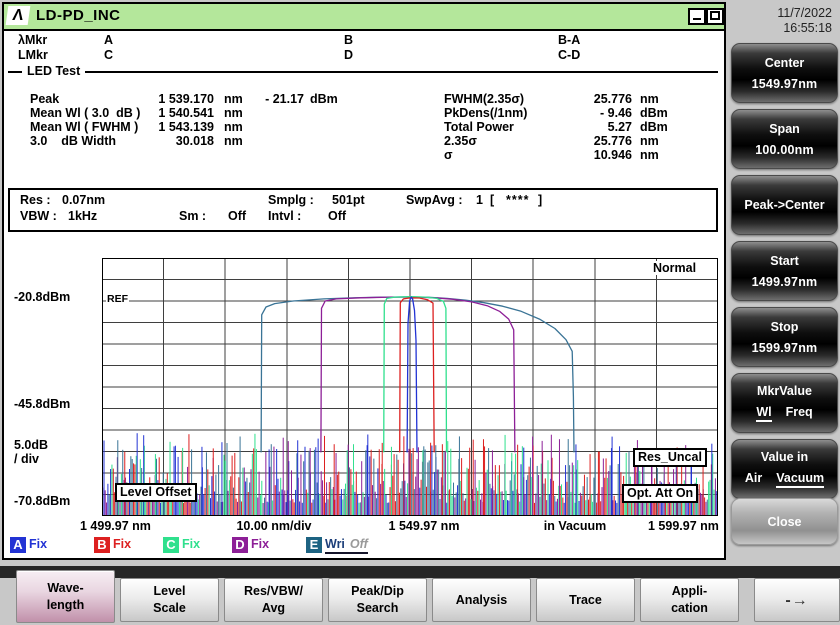 The height and width of the screenshot is (625, 840). I want to click on measurement-label: PkDens(/1nm), so click(486, 113).